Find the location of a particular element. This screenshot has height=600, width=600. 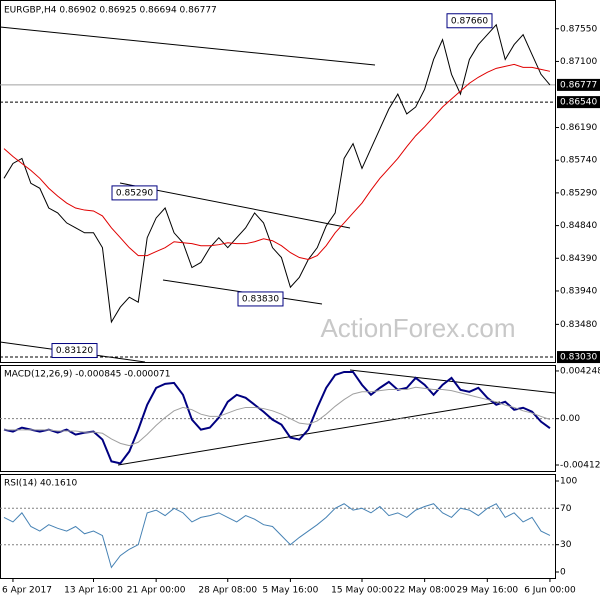

y-tick-label: 0.86190 is located at coordinates (578, 128).